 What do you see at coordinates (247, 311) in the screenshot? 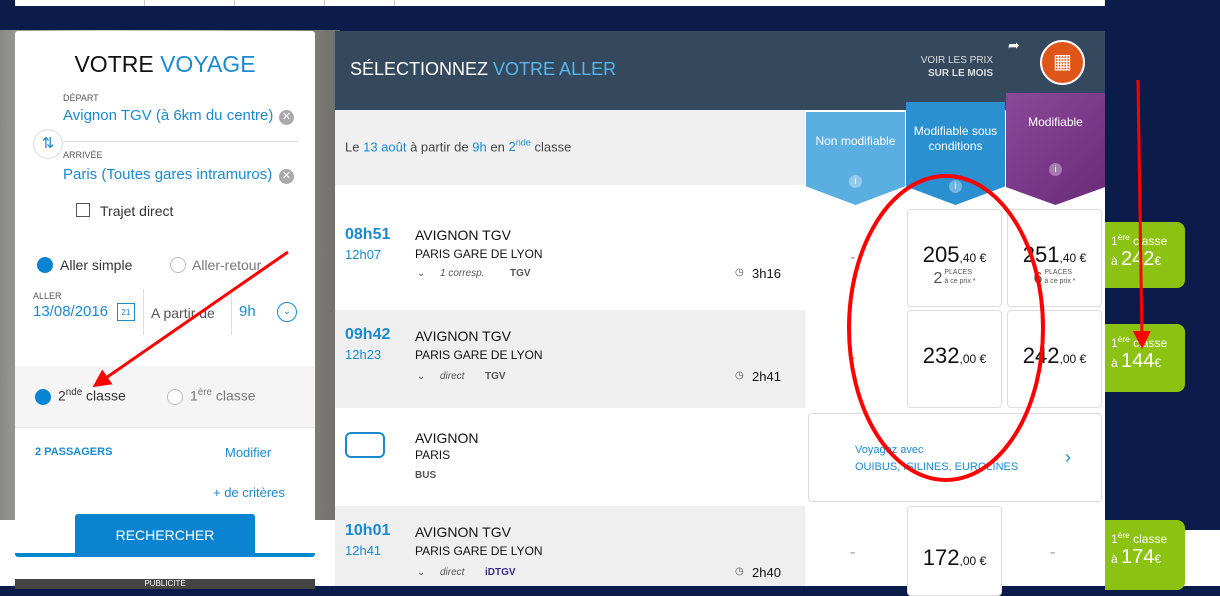
I see `hour-select: 9h` at bounding box center [247, 311].